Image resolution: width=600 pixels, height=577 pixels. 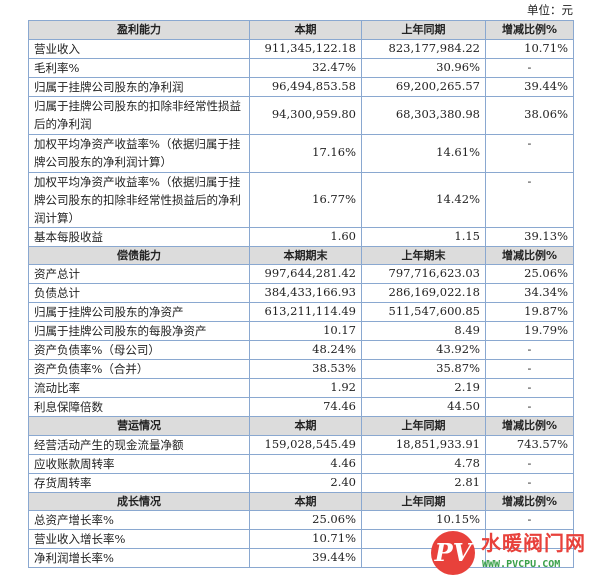 I want to click on column-header: 偿债能力, so click(x=139, y=255).